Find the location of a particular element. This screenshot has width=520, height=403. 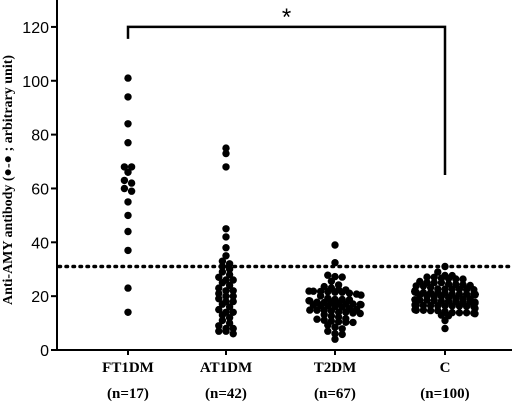

significance-asterisk: * is located at coordinates (286, 17).